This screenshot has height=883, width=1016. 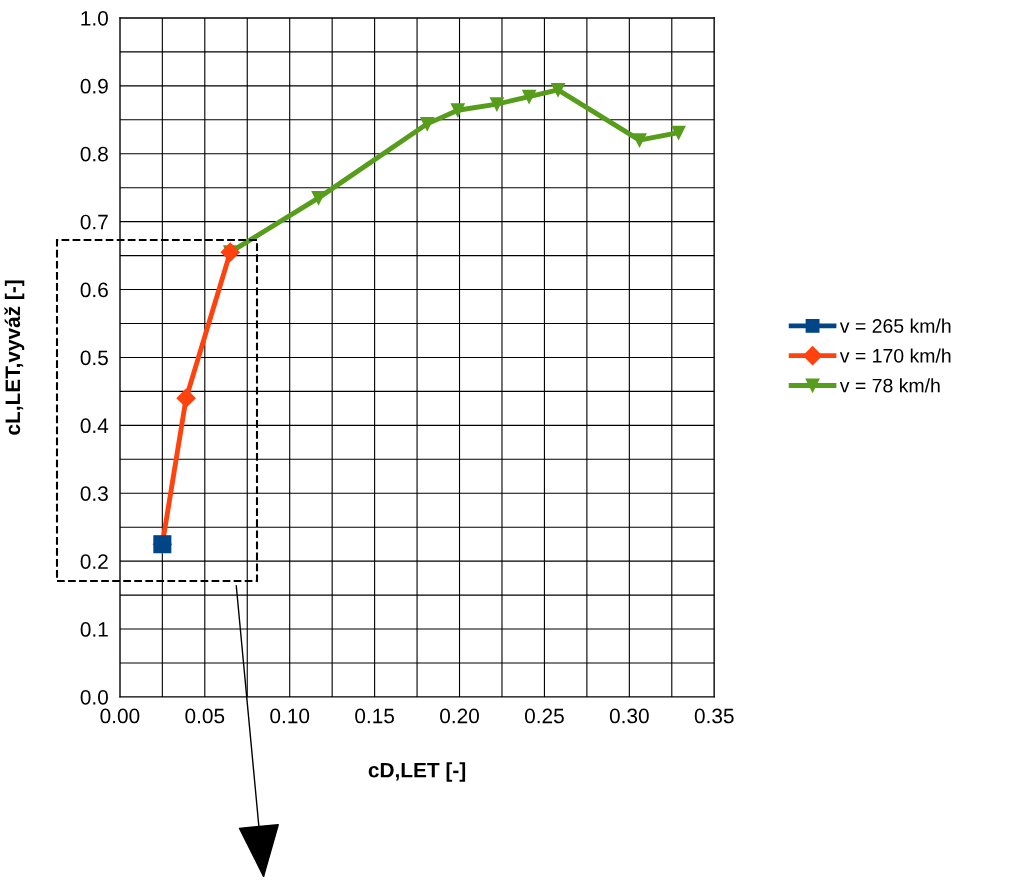 What do you see at coordinates (94, 358) in the screenshot?
I see `y-tick-label: 0.5` at bounding box center [94, 358].